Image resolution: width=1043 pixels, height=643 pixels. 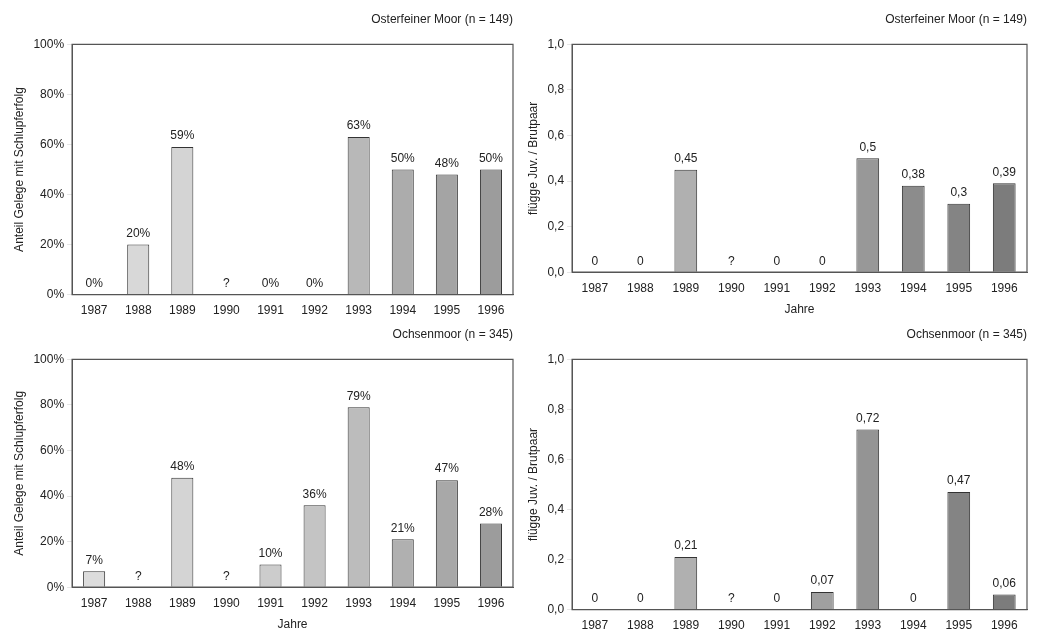 I want to click on data-label: 63%, so click(x=359, y=125).